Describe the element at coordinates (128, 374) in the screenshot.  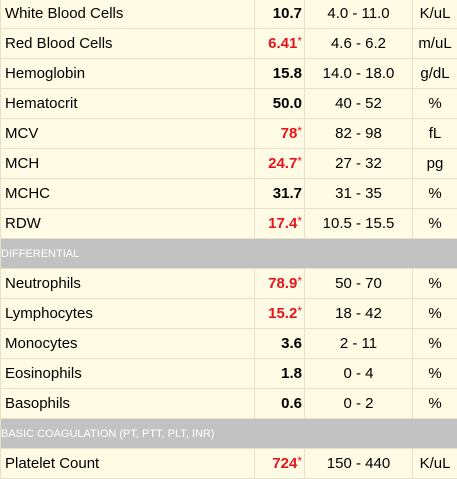
I see `test-name: Eosinophils` at that location.